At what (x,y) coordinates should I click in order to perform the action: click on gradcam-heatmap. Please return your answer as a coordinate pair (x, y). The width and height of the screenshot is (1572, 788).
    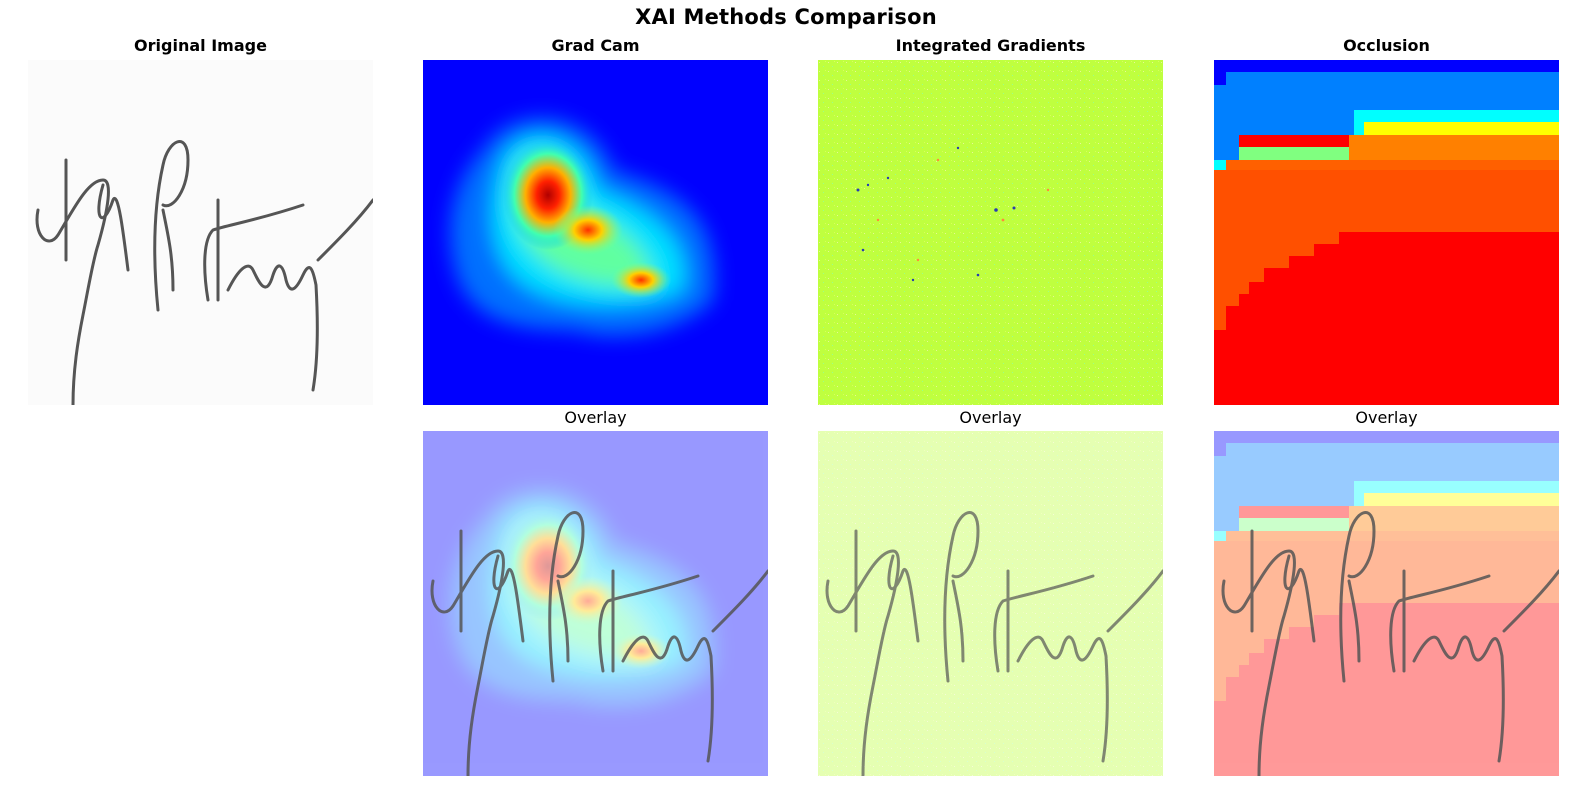
    Looking at the image, I should click on (595, 232).